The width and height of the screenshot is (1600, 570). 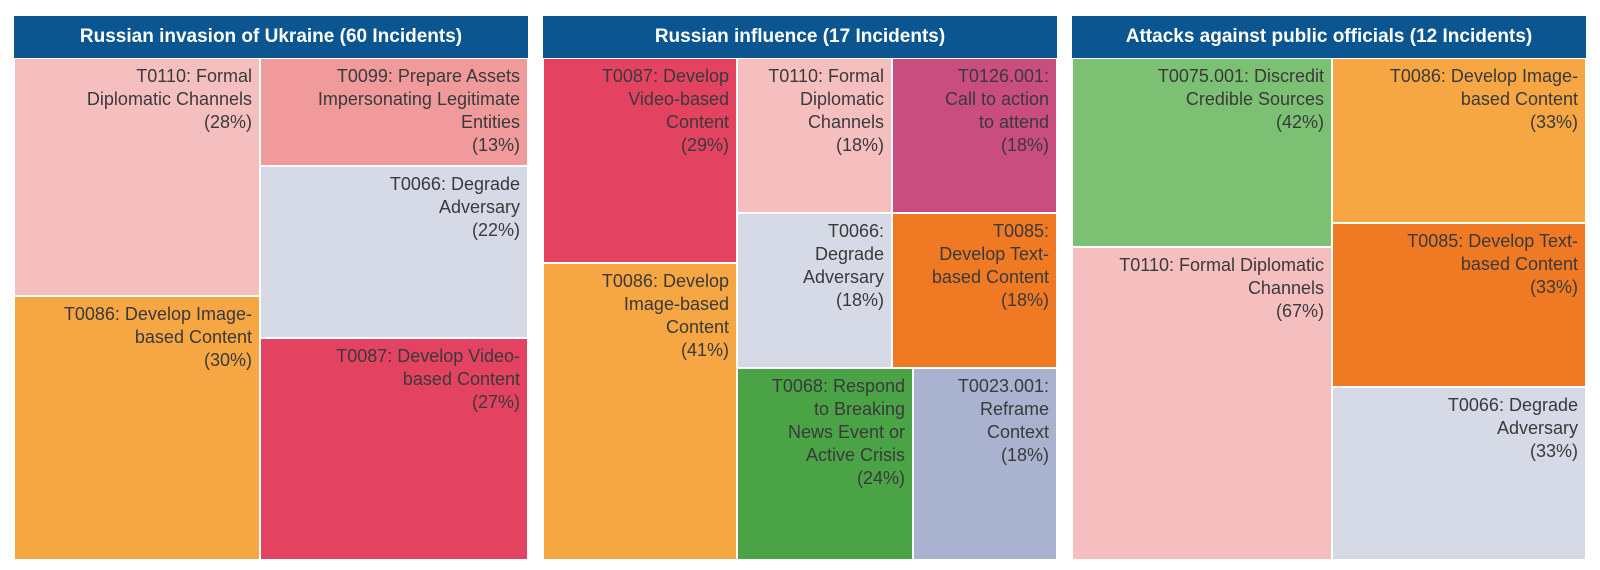 What do you see at coordinates (169, 99) in the screenshot?
I see `treemap-tile-label: T0110: Formal Diplomatic Channels (28%)` at bounding box center [169, 99].